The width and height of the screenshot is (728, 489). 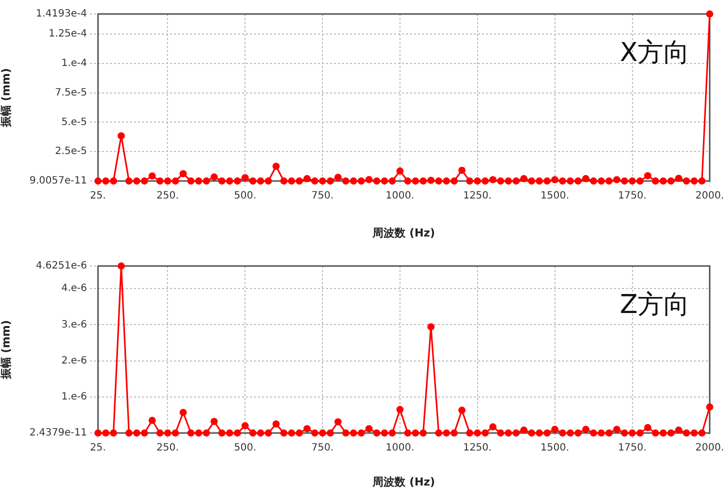 What do you see at coordinates (58, 433) in the screenshot?
I see `y-tick-label: 2.4379e-11` at bounding box center [58, 433].